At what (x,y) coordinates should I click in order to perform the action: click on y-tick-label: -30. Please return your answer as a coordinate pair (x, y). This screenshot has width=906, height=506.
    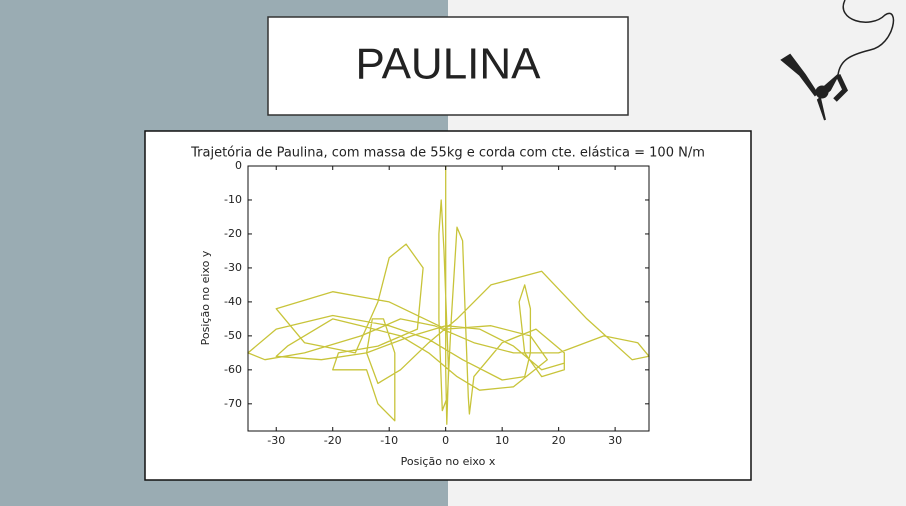
    Looking at the image, I should click on (233, 267).